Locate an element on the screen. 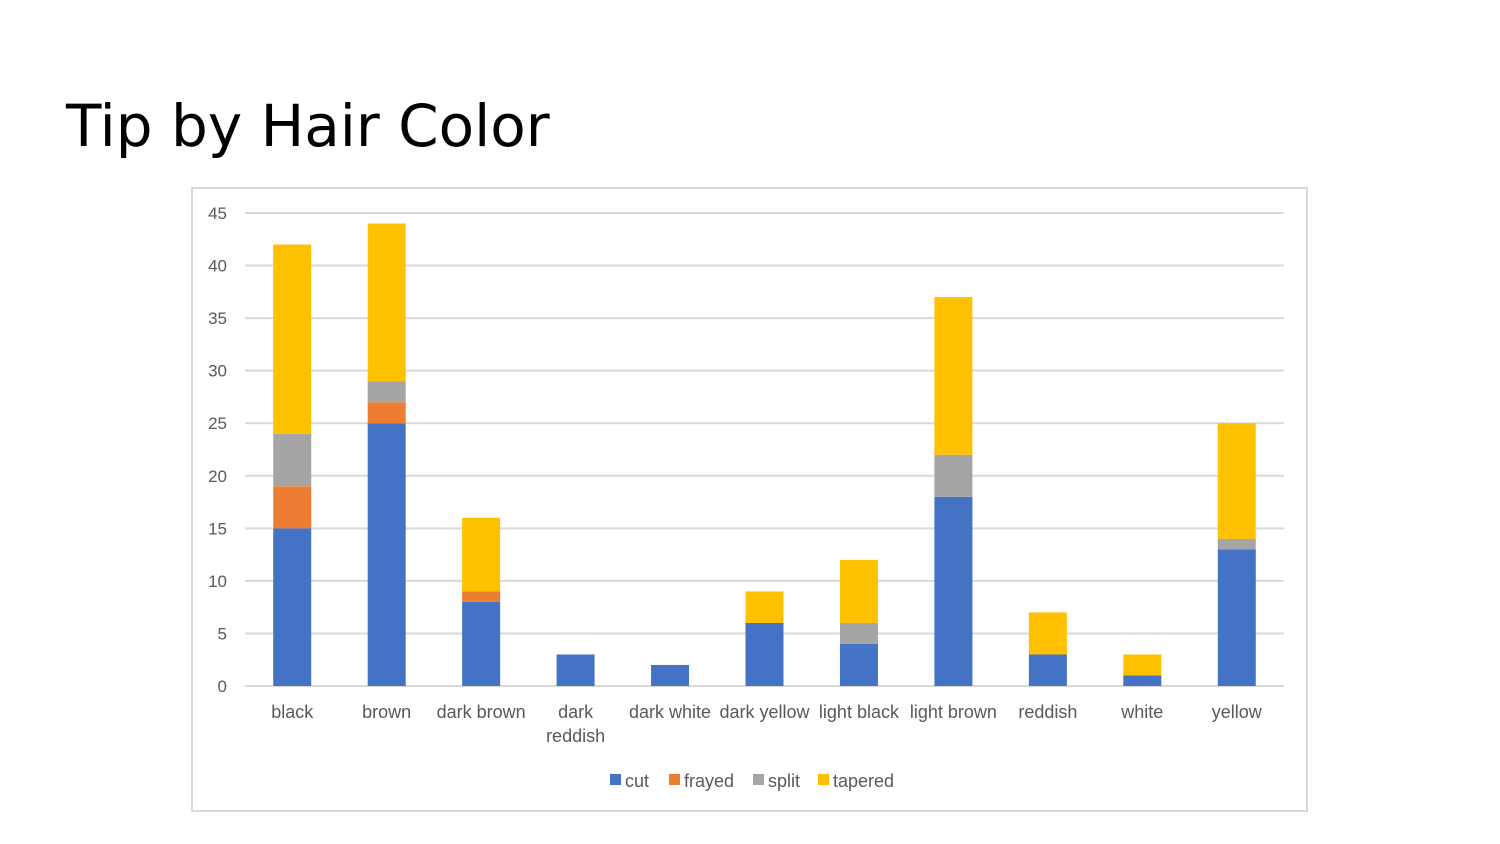 The width and height of the screenshot is (1500, 844). x-category-label: dark reddish is located at coordinates (575, 724).